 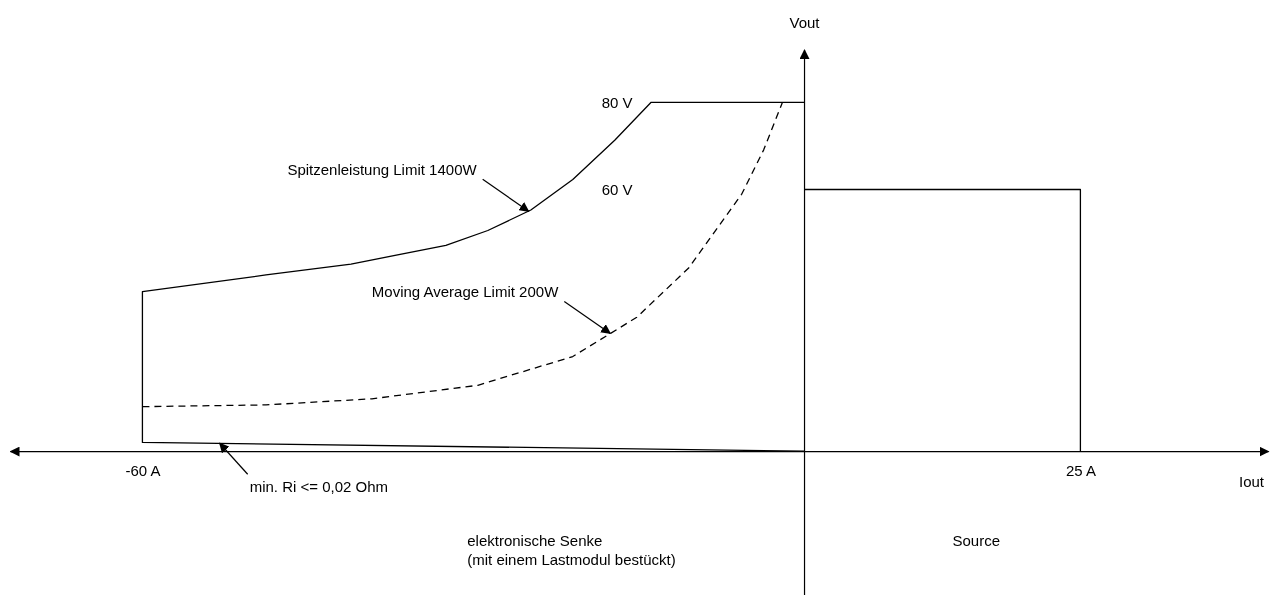 What do you see at coordinates (319, 487) in the screenshot?
I see `annotation: min. Ri <= 0,02 Ohm` at bounding box center [319, 487].